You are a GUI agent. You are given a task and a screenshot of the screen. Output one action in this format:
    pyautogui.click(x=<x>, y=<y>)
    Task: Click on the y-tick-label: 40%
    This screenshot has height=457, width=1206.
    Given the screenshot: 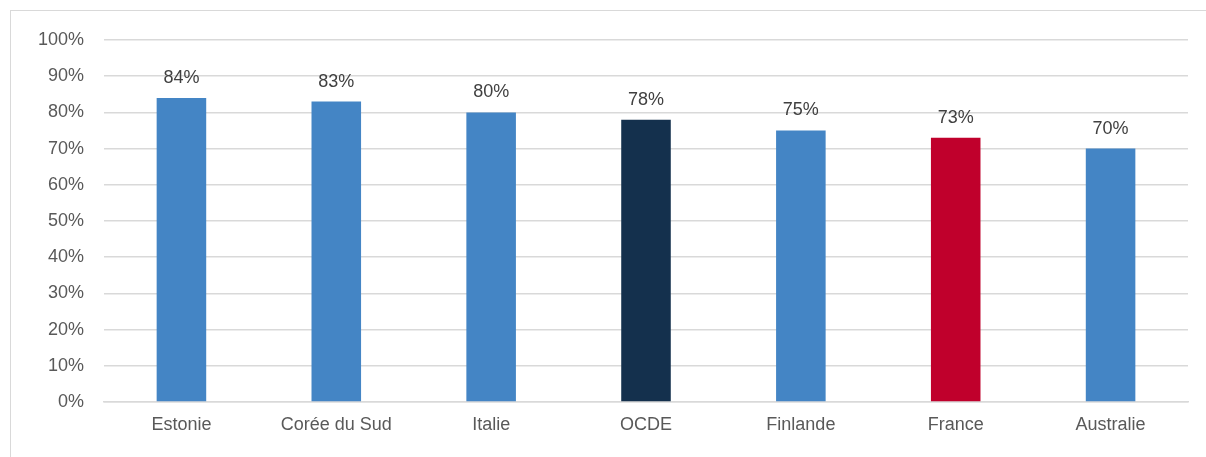 What is the action you would take?
    pyautogui.click(x=65, y=256)
    